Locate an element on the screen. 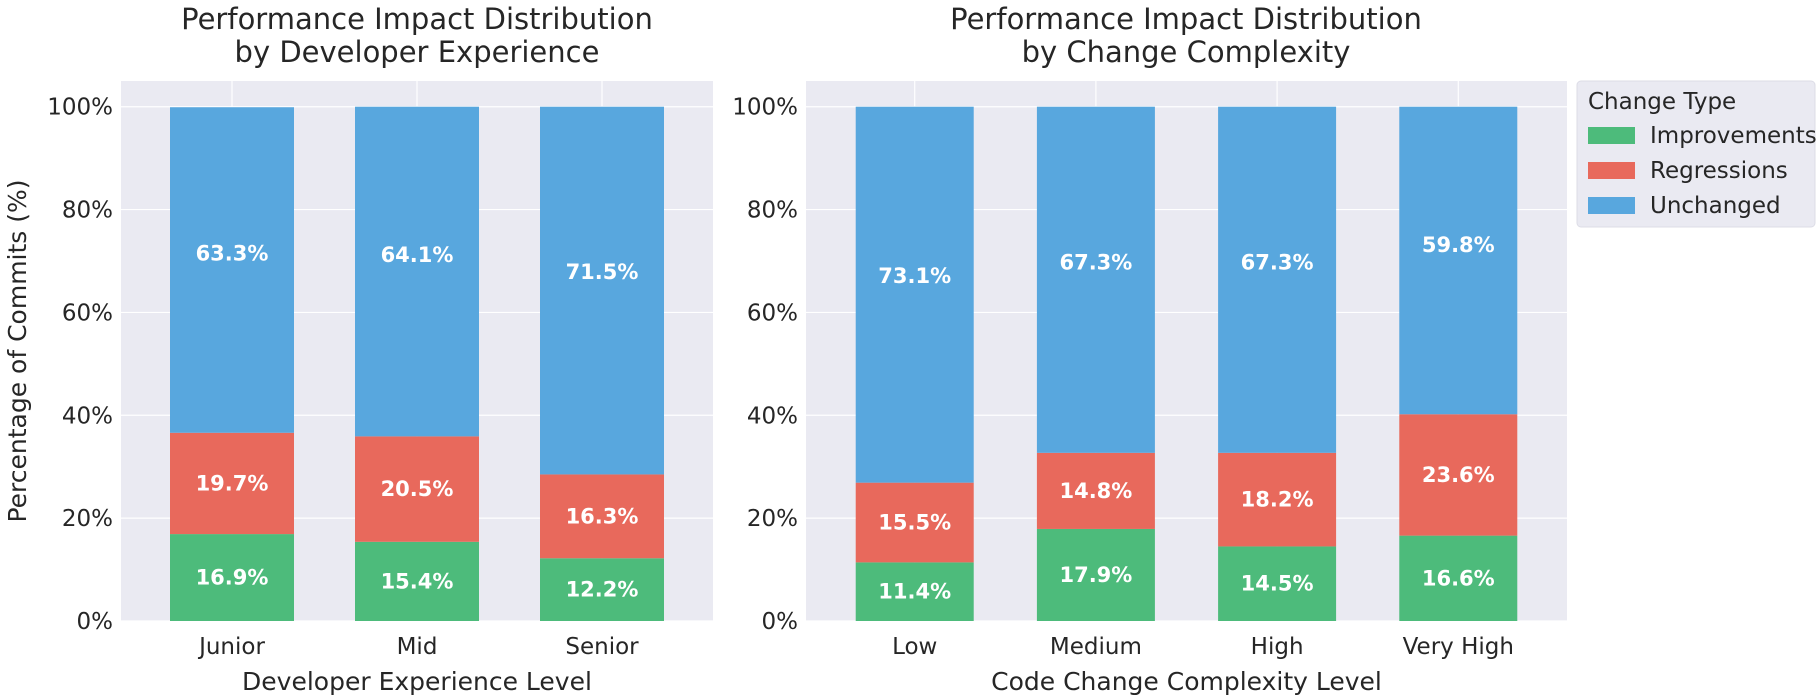 This screenshot has width=1819, height=700. bar-improvements-high is located at coordinates (1277, 583).